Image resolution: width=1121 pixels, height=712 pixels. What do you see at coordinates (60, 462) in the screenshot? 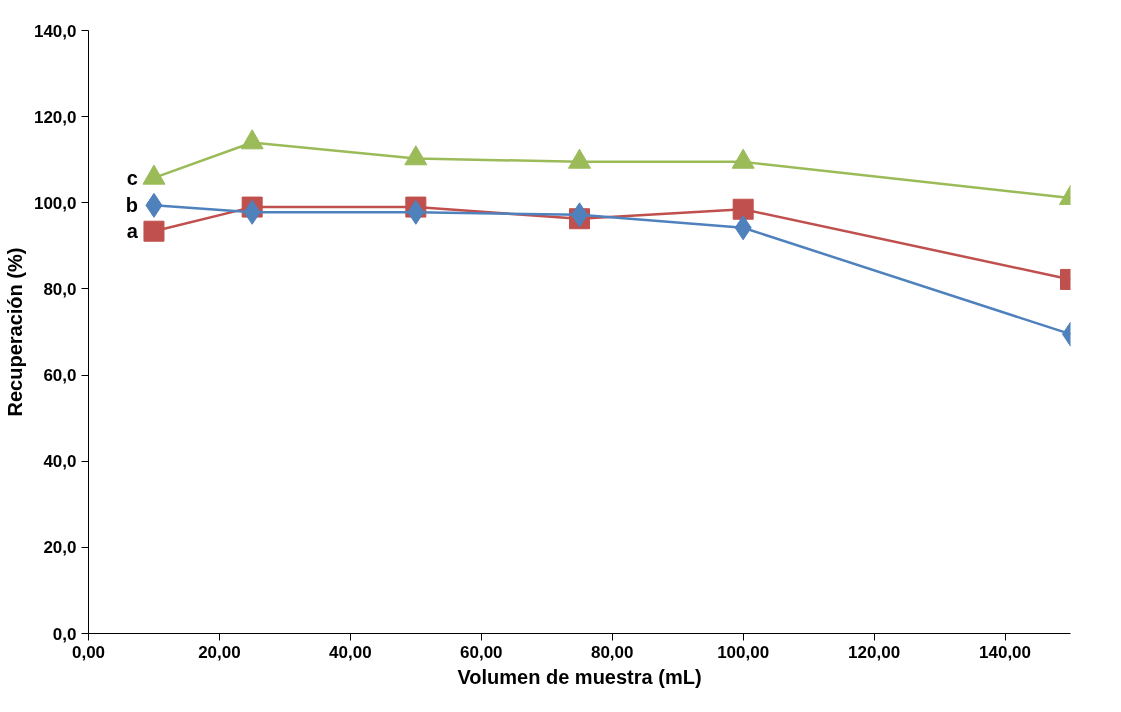
I see `y-tick-label: 40,0` at bounding box center [60, 462].